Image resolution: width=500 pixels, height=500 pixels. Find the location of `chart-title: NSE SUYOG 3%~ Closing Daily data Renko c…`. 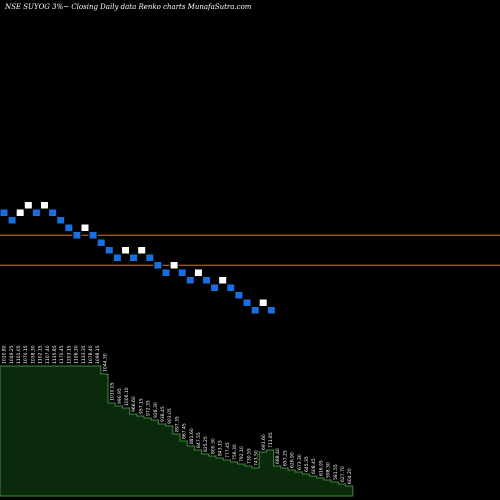

chart-title: NSE SUYOG 3%~ Closing Daily data Renko c… is located at coordinates (128, 7).